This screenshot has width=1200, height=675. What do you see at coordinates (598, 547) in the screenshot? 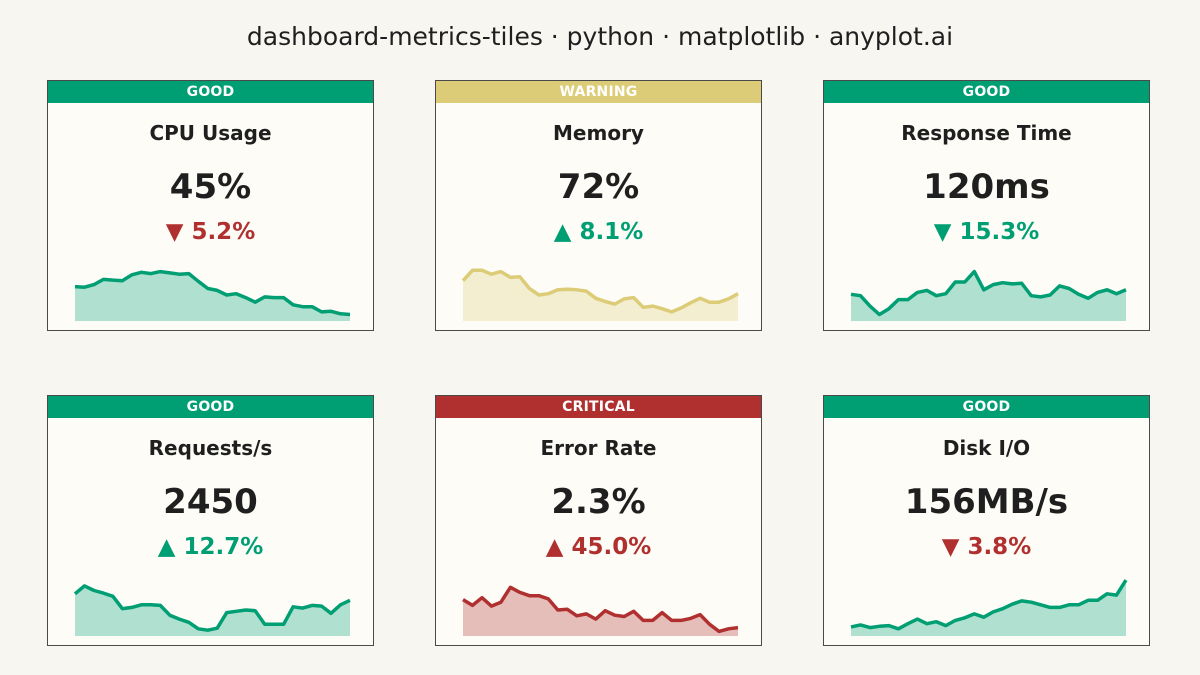
I see `metric-change: ▲ 45.0%` at bounding box center [598, 547].